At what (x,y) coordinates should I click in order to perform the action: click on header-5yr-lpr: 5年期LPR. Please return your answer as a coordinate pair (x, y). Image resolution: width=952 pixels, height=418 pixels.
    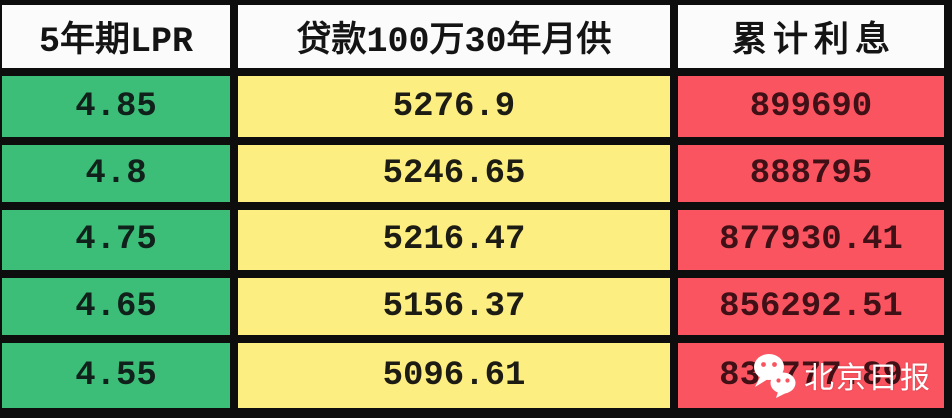
    Looking at the image, I should click on (116, 36).